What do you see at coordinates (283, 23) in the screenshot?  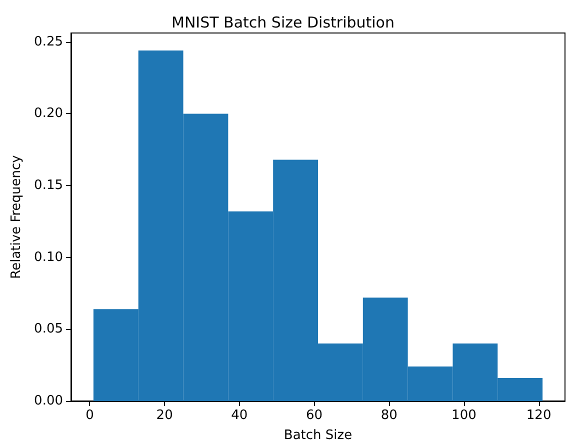 I see `chart-title: MNIST Batch Size Distribution` at bounding box center [283, 23].